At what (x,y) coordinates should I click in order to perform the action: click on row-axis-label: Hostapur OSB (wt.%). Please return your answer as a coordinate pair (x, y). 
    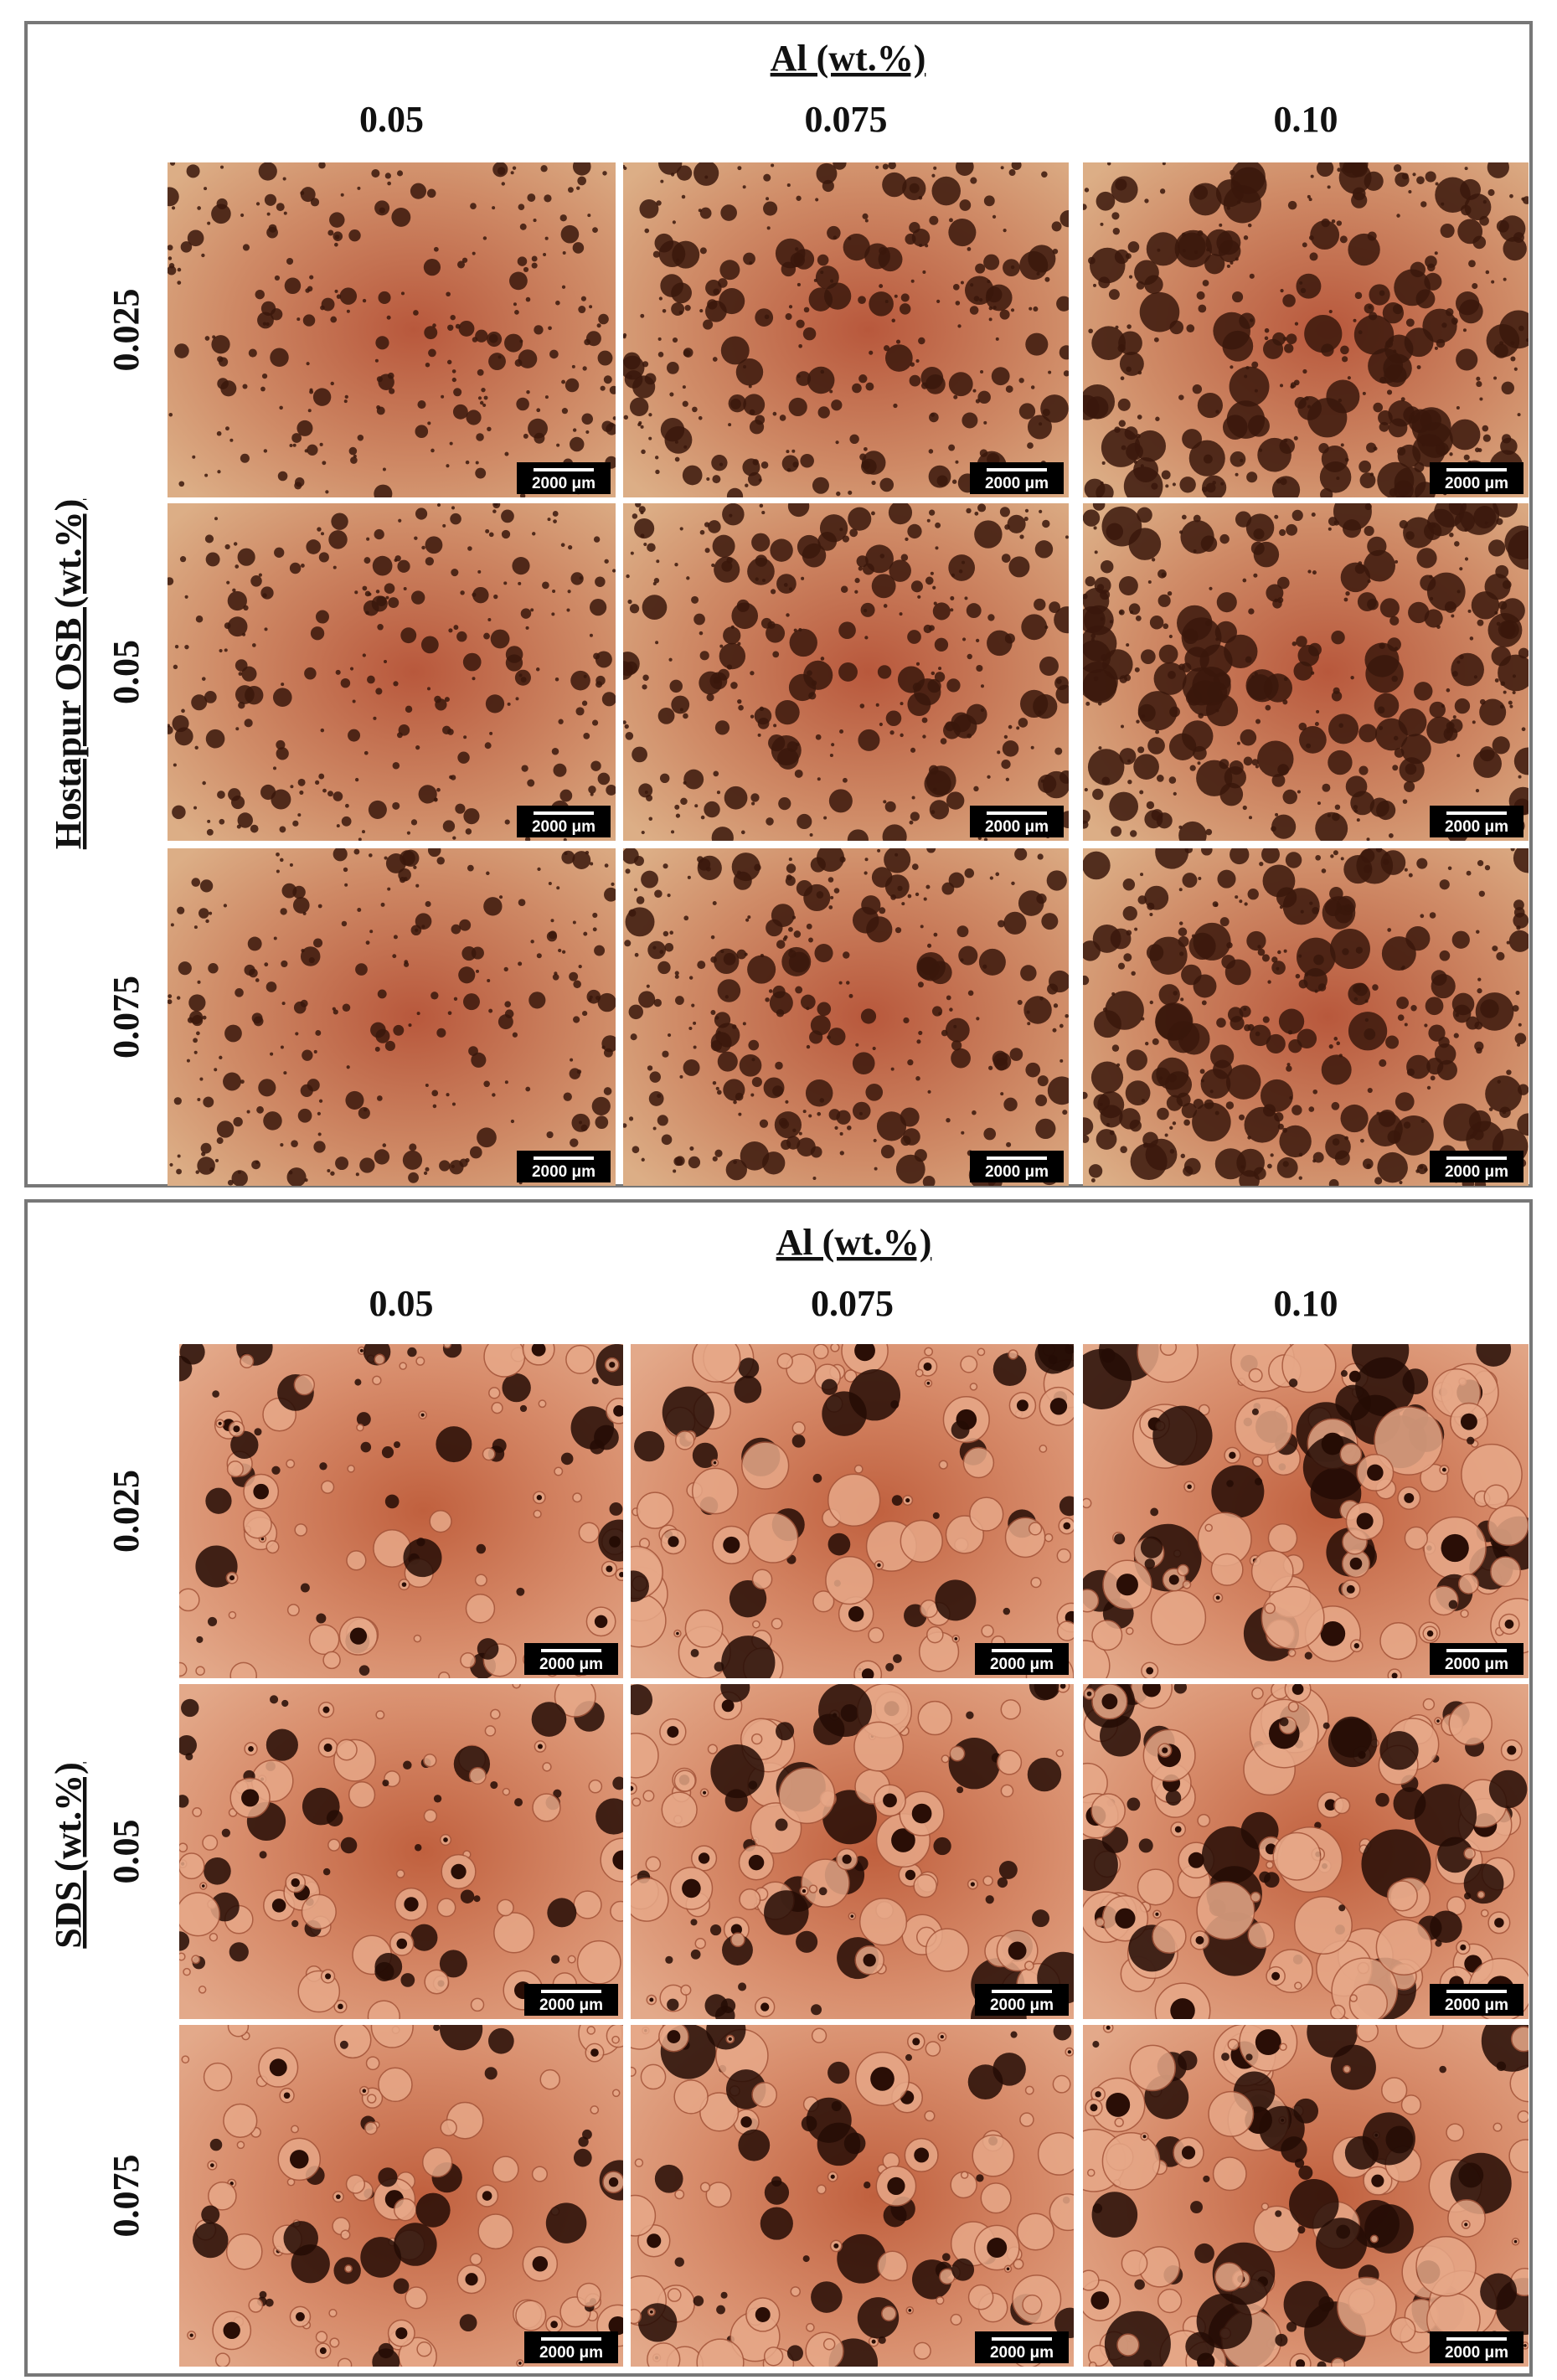
    Looking at the image, I should click on (68, 674).